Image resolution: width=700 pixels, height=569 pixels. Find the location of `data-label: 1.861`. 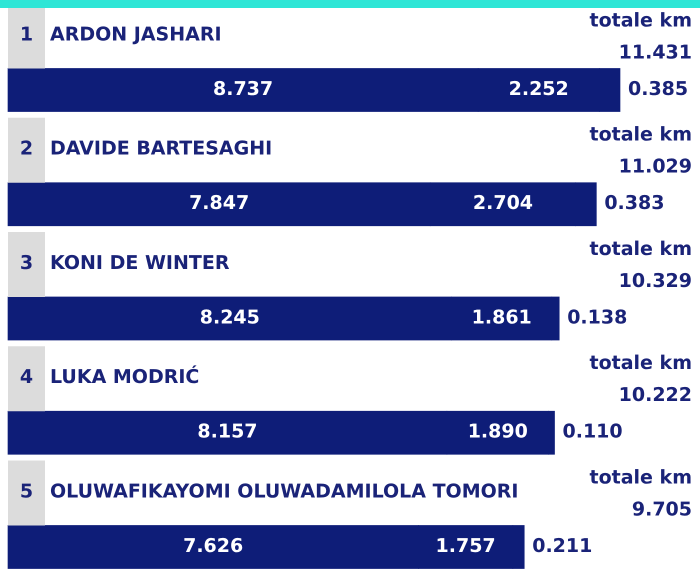

data-label: 1.861 is located at coordinates (502, 317).